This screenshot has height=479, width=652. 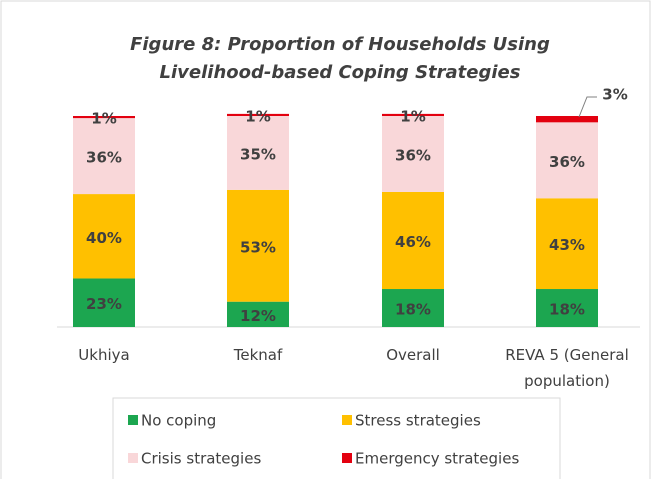 I want to click on data-label: 40%, so click(x=104, y=238).